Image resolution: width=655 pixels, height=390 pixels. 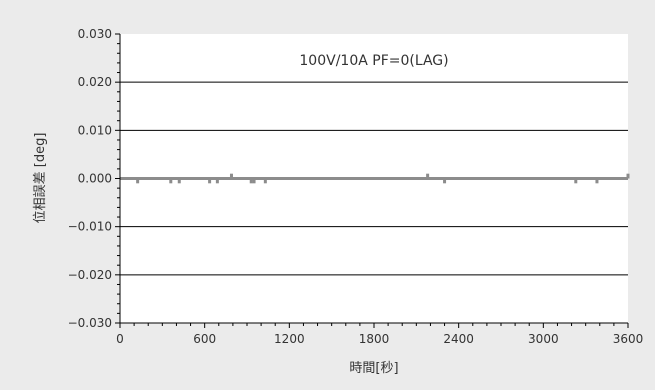 I want to click on y-tick-label: 0.030, so click(x=95, y=34).